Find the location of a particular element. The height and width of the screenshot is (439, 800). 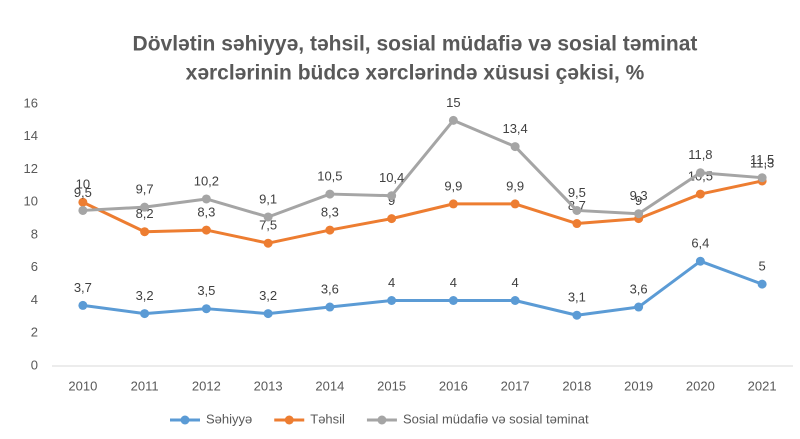

y-tick-label: 12 is located at coordinates (31, 168).